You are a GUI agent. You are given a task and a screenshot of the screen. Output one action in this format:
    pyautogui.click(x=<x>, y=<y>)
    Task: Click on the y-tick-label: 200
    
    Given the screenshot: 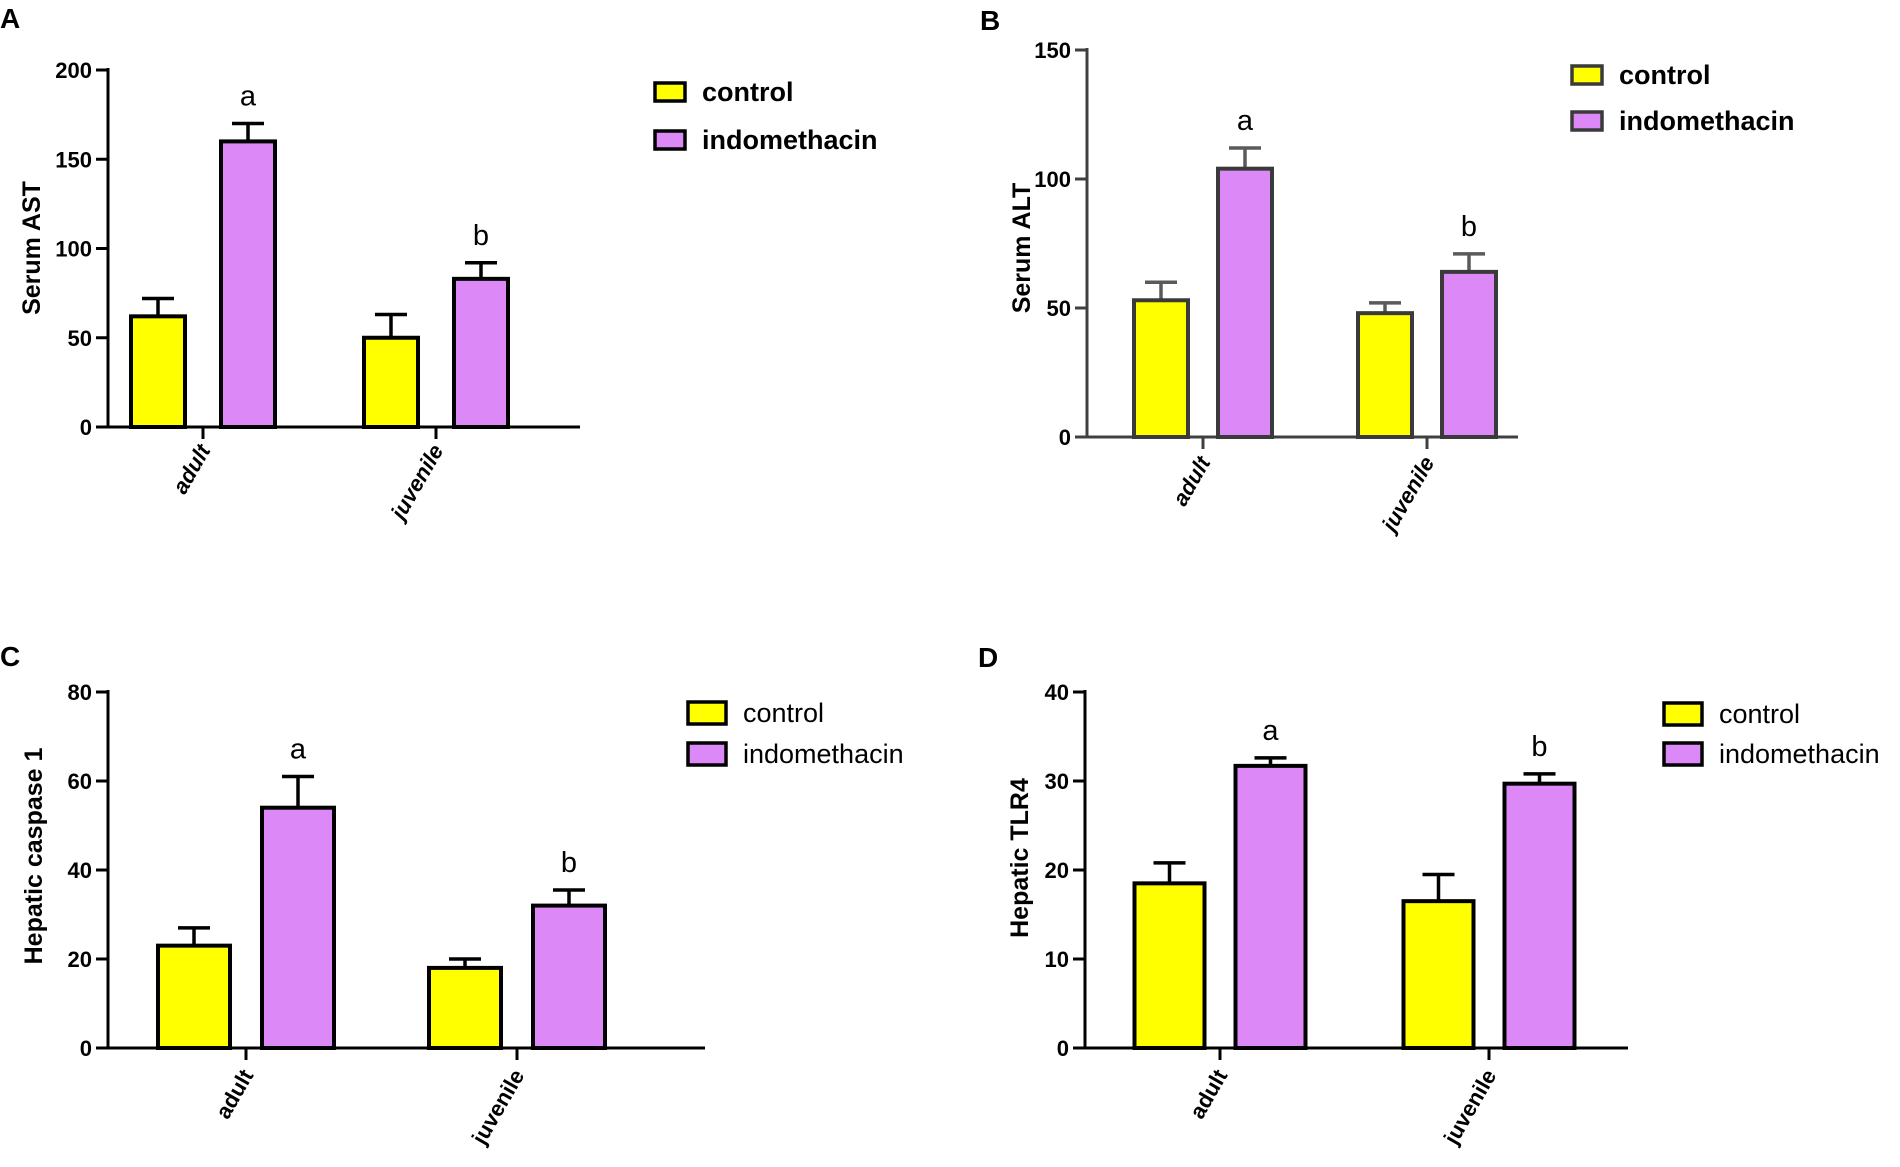 What is the action you would take?
    pyautogui.click(x=73, y=70)
    